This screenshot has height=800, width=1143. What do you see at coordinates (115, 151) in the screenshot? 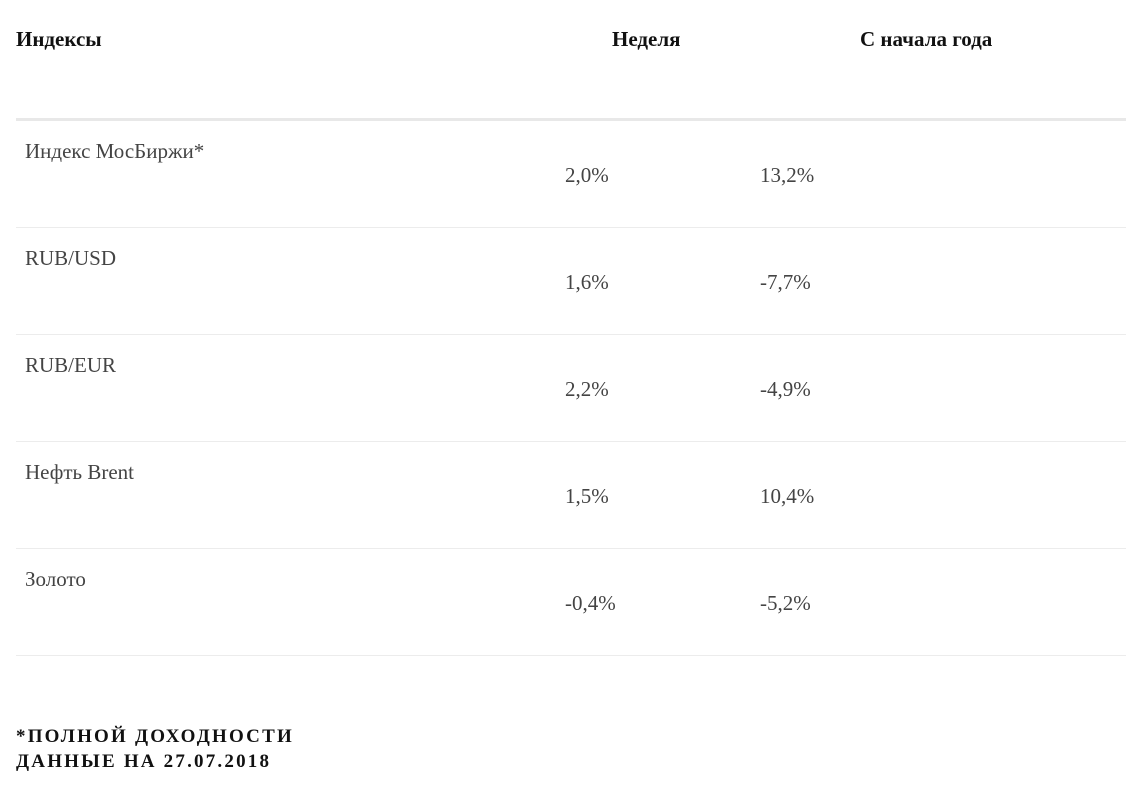
I see `row-label: Индекс МосБиржи*` at bounding box center [115, 151].